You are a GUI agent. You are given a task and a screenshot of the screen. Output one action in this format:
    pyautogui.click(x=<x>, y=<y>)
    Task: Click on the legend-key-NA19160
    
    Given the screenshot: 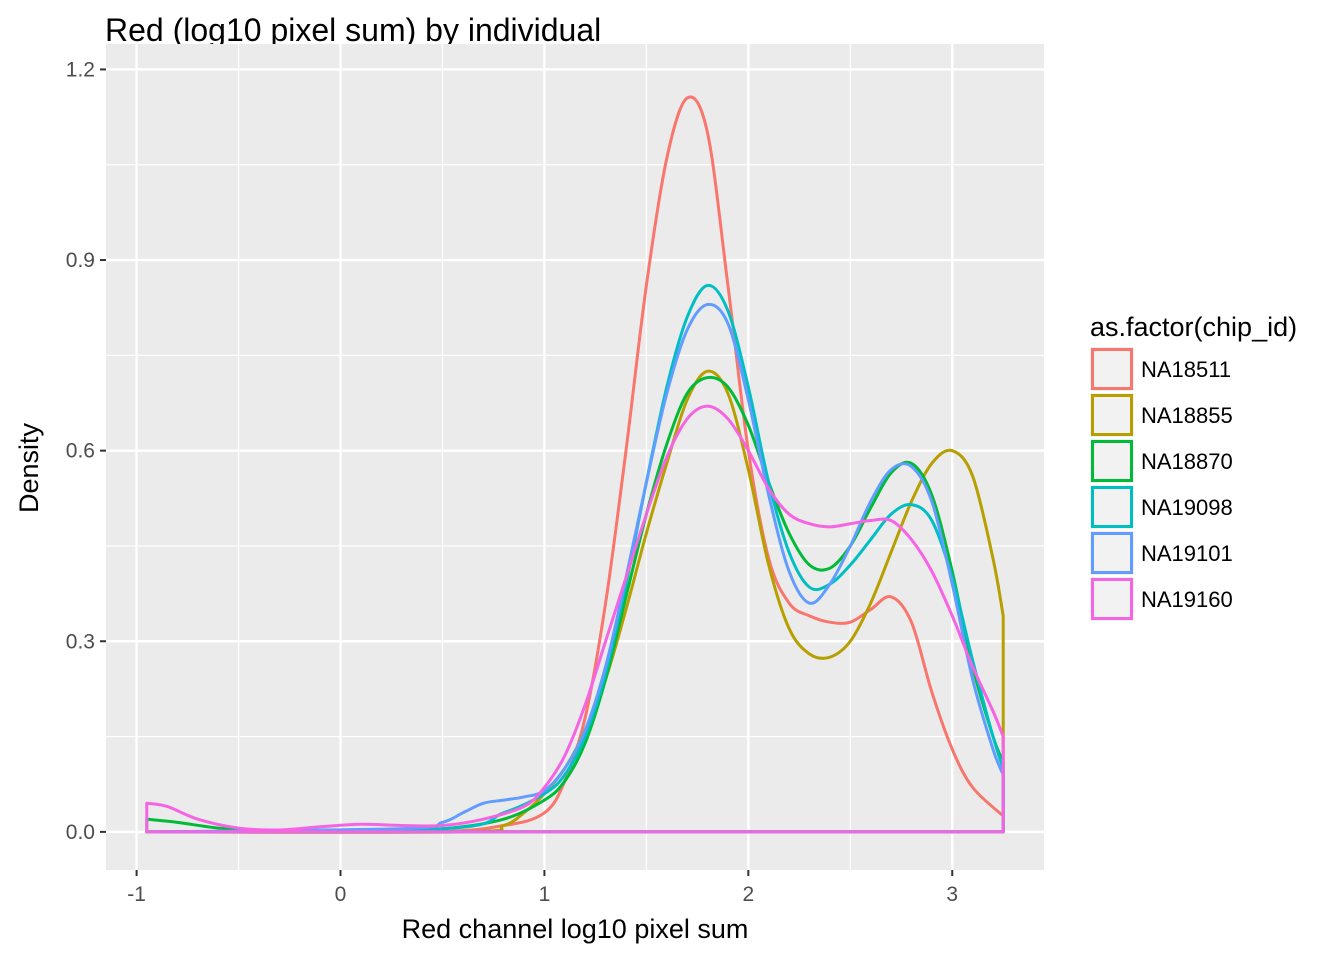 What is the action you would take?
    pyautogui.click(x=1112, y=599)
    